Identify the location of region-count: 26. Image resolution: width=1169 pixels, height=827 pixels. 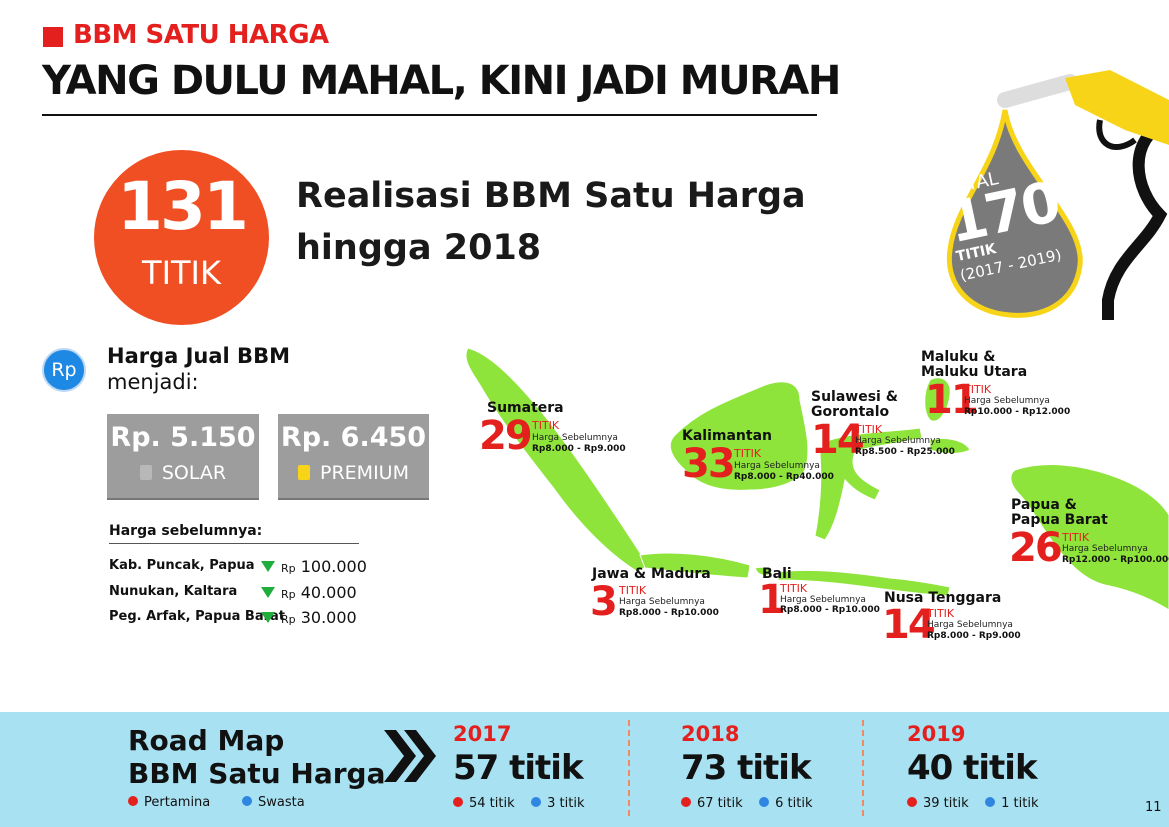
(1036, 548).